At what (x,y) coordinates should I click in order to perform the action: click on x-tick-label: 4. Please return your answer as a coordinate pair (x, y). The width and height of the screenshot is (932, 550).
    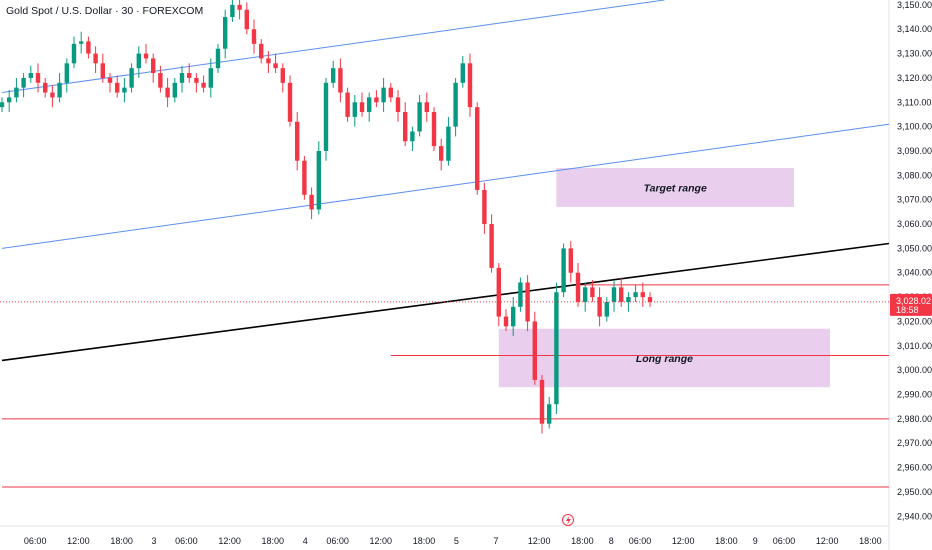
    Looking at the image, I should click on (305, 541).